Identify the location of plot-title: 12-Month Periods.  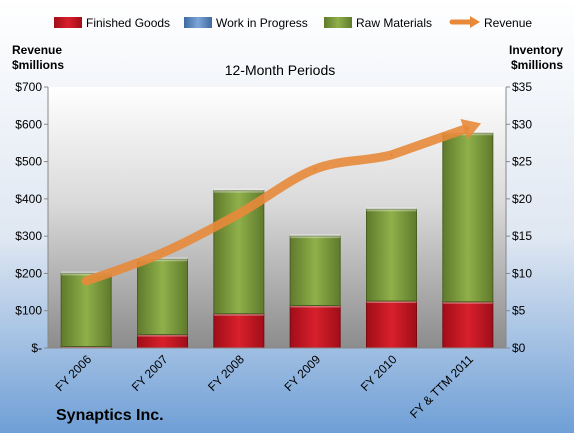
(280, 70).